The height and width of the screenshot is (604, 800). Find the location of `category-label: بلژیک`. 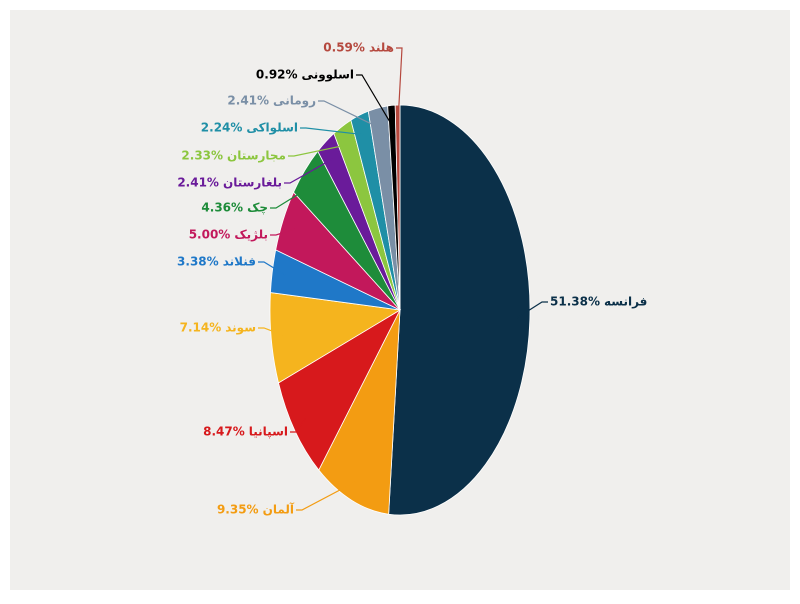

category-label: بلژیک is located at coordinates (251, 235).